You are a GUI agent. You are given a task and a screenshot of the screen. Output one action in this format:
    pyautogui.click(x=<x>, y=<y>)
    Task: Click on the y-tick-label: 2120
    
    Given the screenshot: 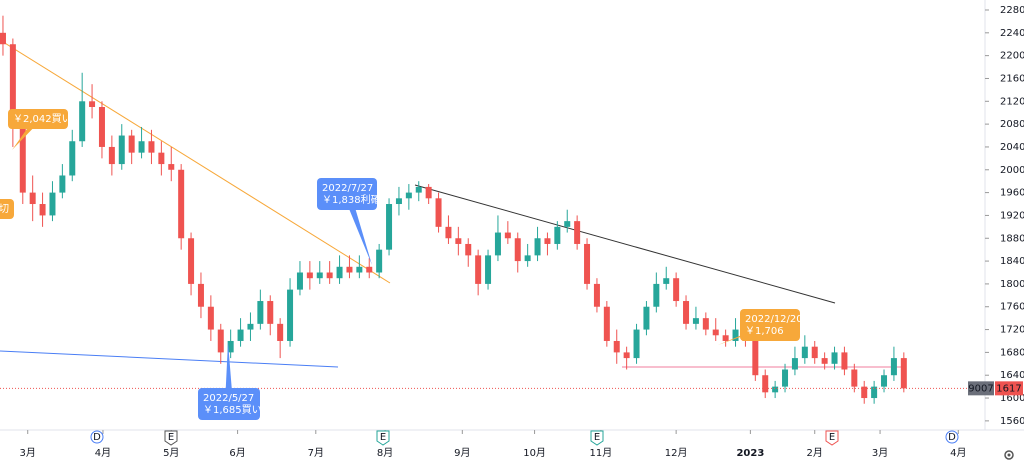 What is the action you would take?
    pyautogui.click(x=1012, y=101)
    